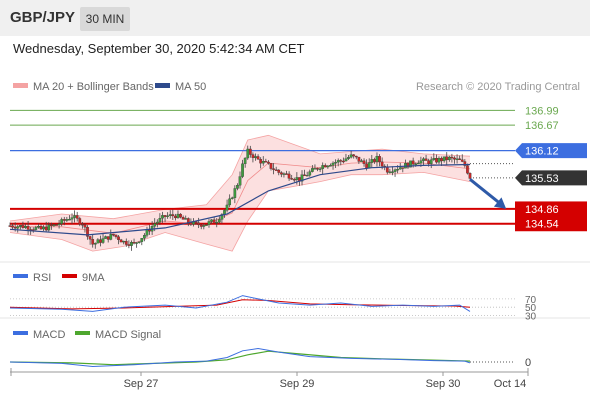  What do you see at coordinates (240, 357) in the screenshot?
I see `macd-line` at bounding box center [240, 357].